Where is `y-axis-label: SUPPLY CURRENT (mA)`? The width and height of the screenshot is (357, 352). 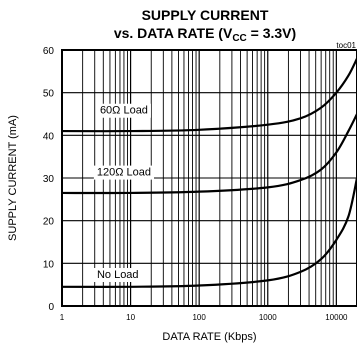 y-axis-label: SUPPLY CURRENT (mA) is located at coordinates (13, 178).